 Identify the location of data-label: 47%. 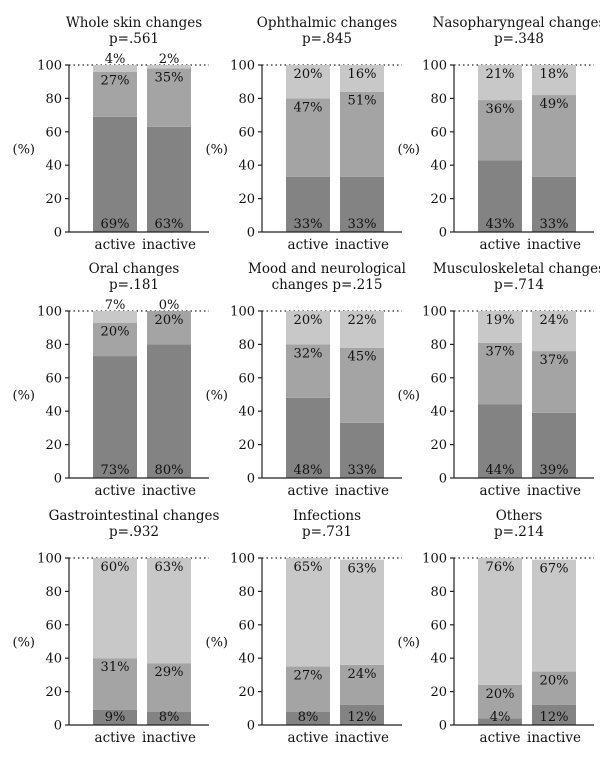
(308, 107).